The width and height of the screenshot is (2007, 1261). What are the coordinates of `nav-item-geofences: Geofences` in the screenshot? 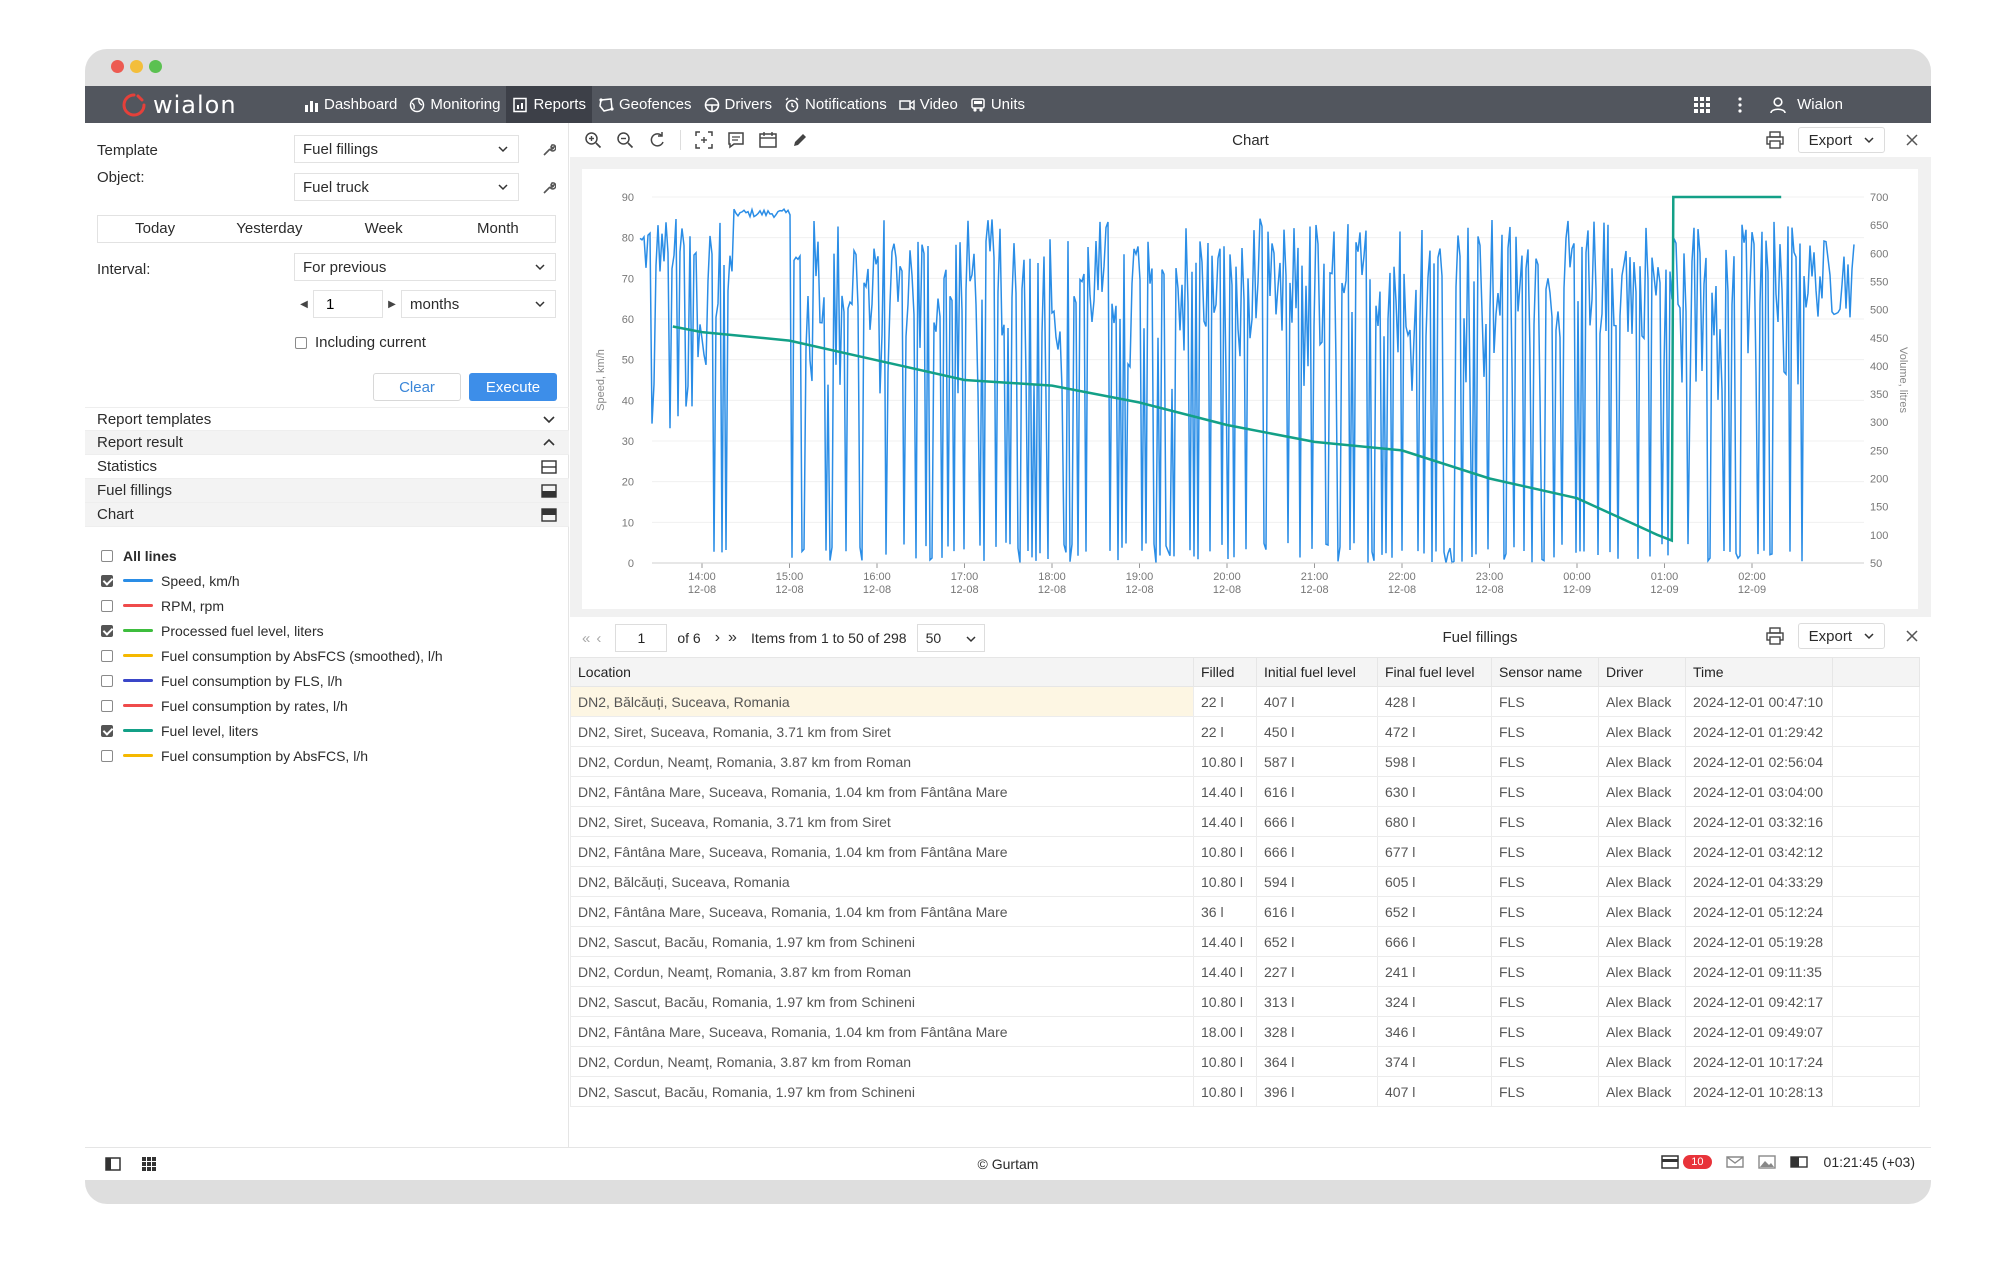 It's located at (645, 104).